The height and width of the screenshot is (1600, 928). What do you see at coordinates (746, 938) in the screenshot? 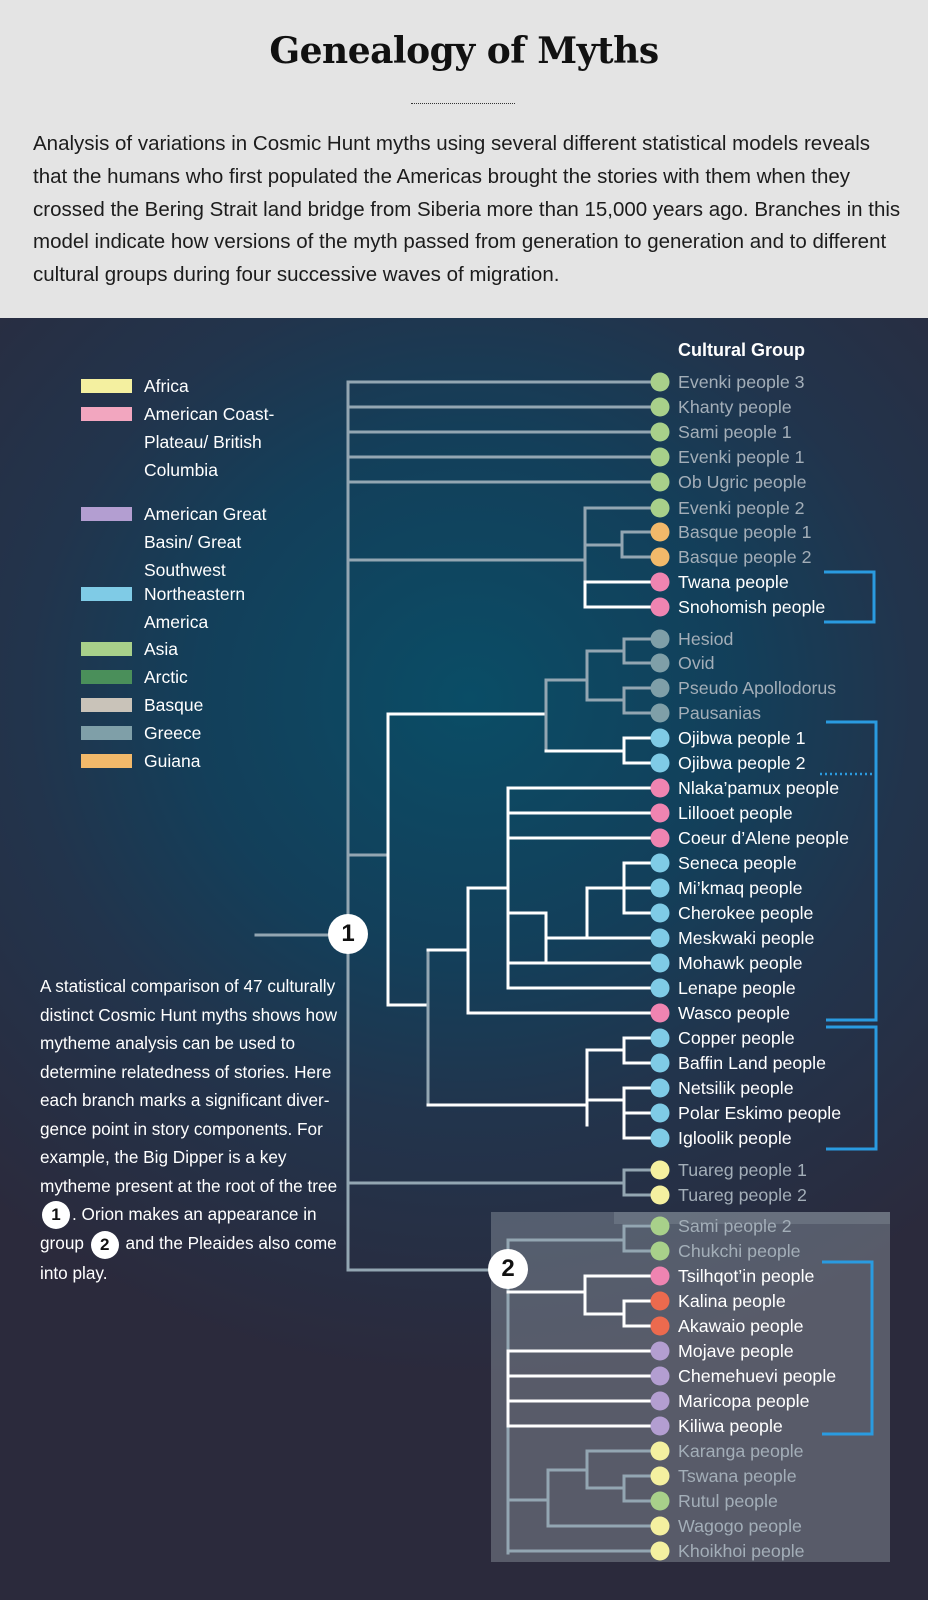
I see `leaf-label: Meskwaki people` at bounding box center [746, 938].